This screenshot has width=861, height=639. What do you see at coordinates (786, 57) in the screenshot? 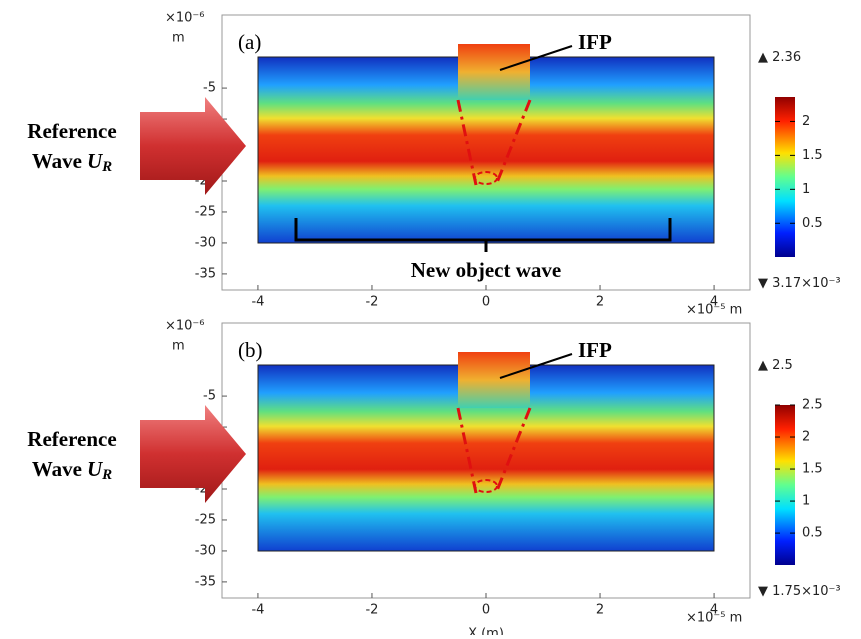
I see `max-value: 2.36` at bounding box center [786, 57].